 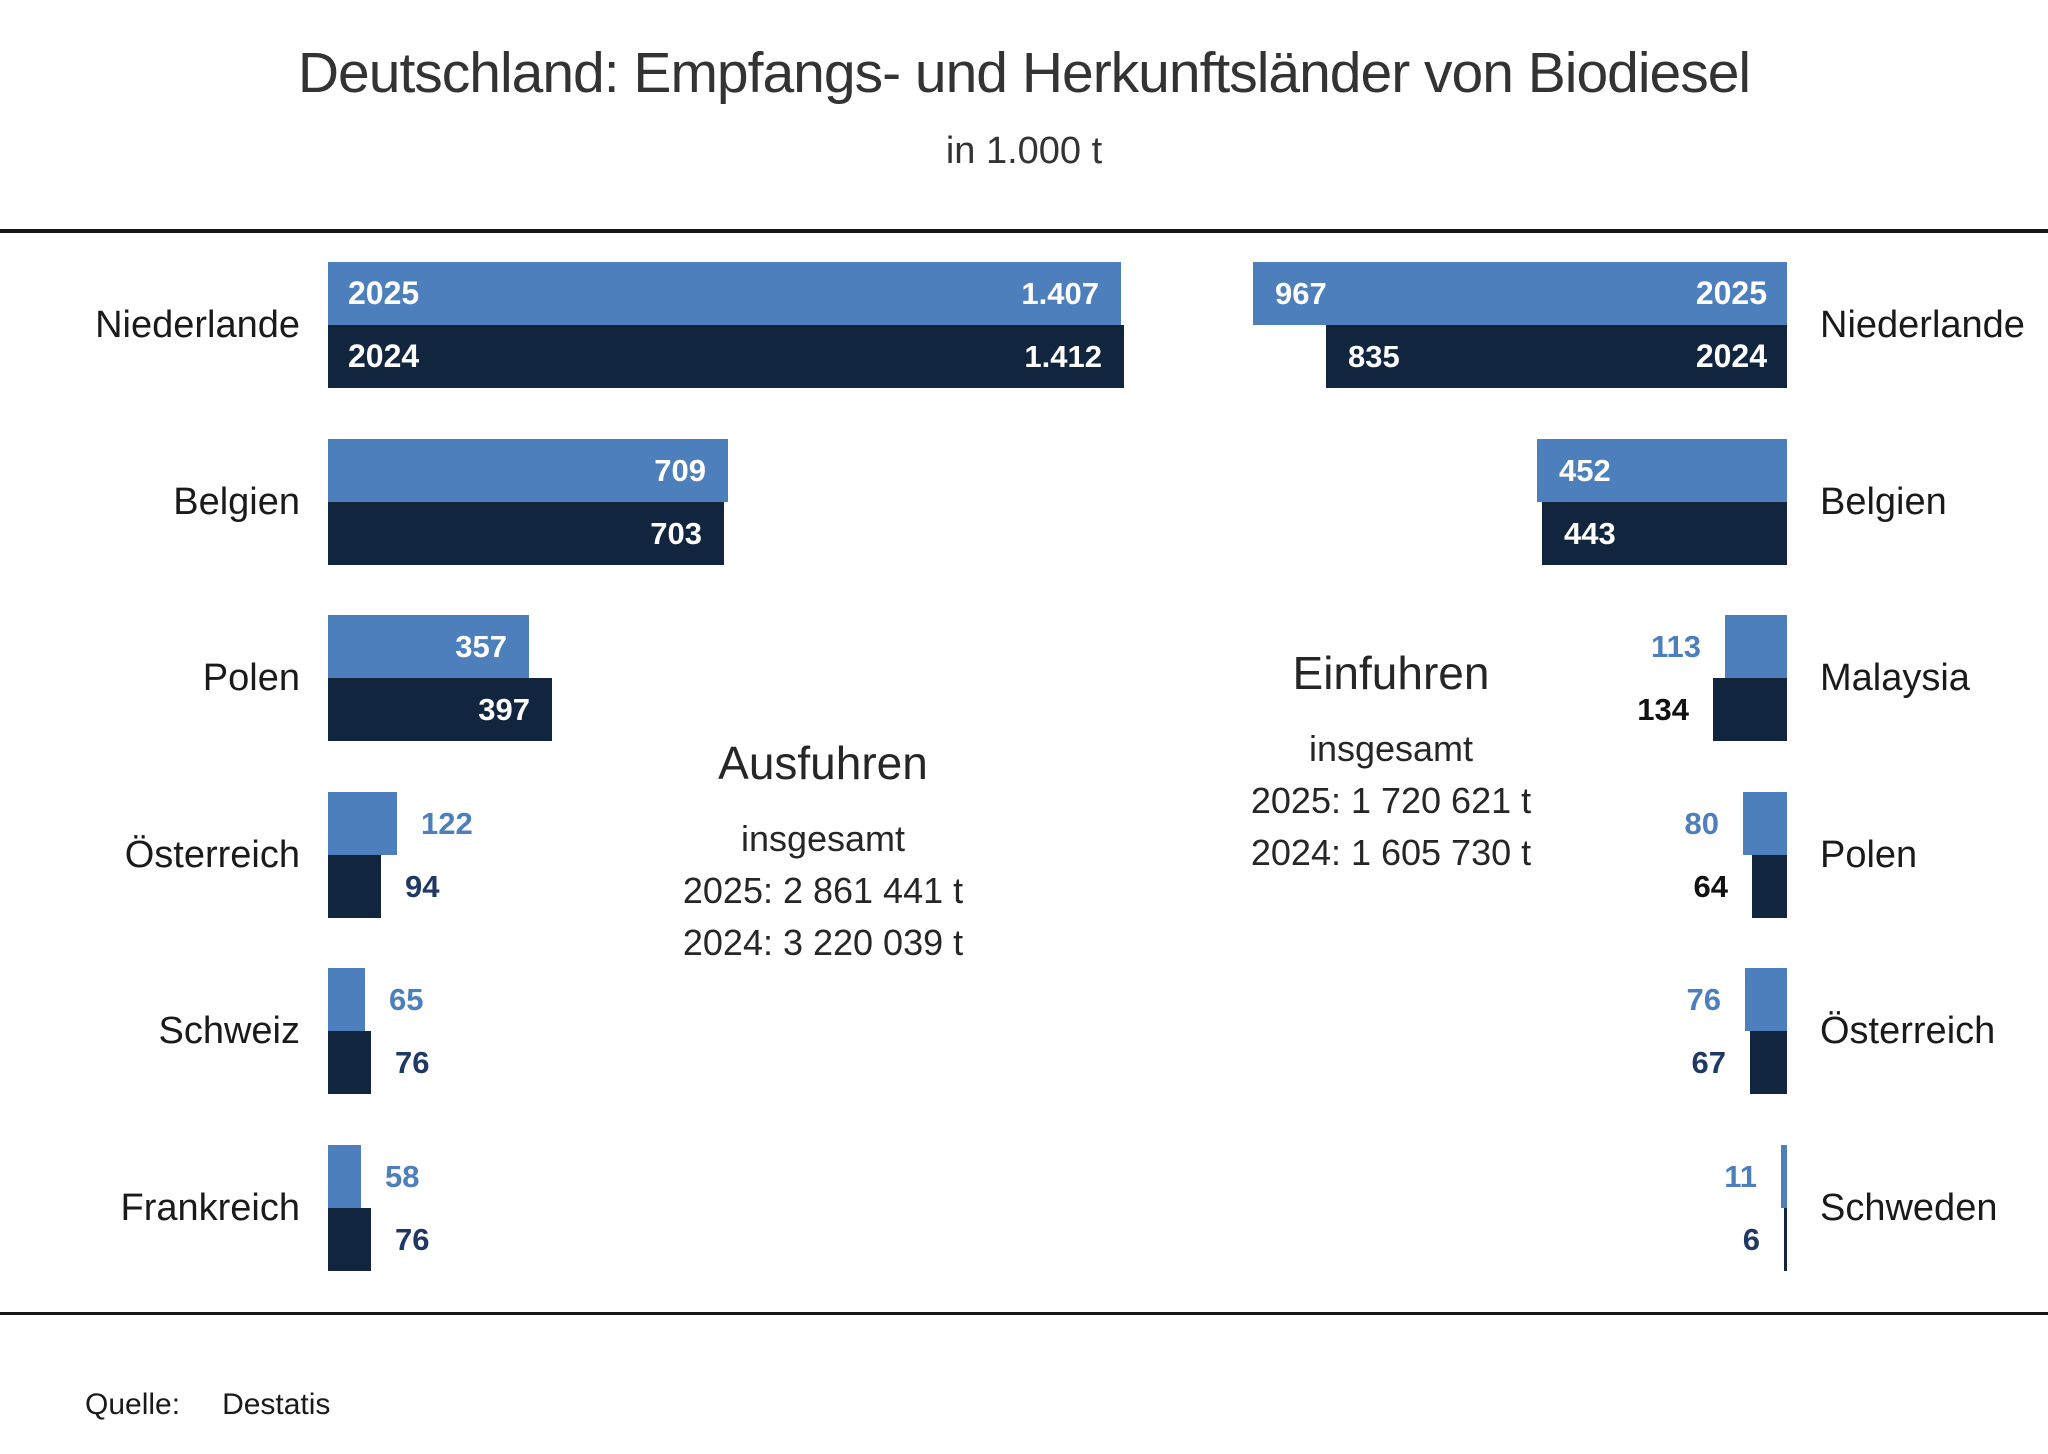 What do you see at coordinates (1391, 748) in the screenshot?
I see `imports-summary-label: insgesamt` at bounding box center [1391, 748].